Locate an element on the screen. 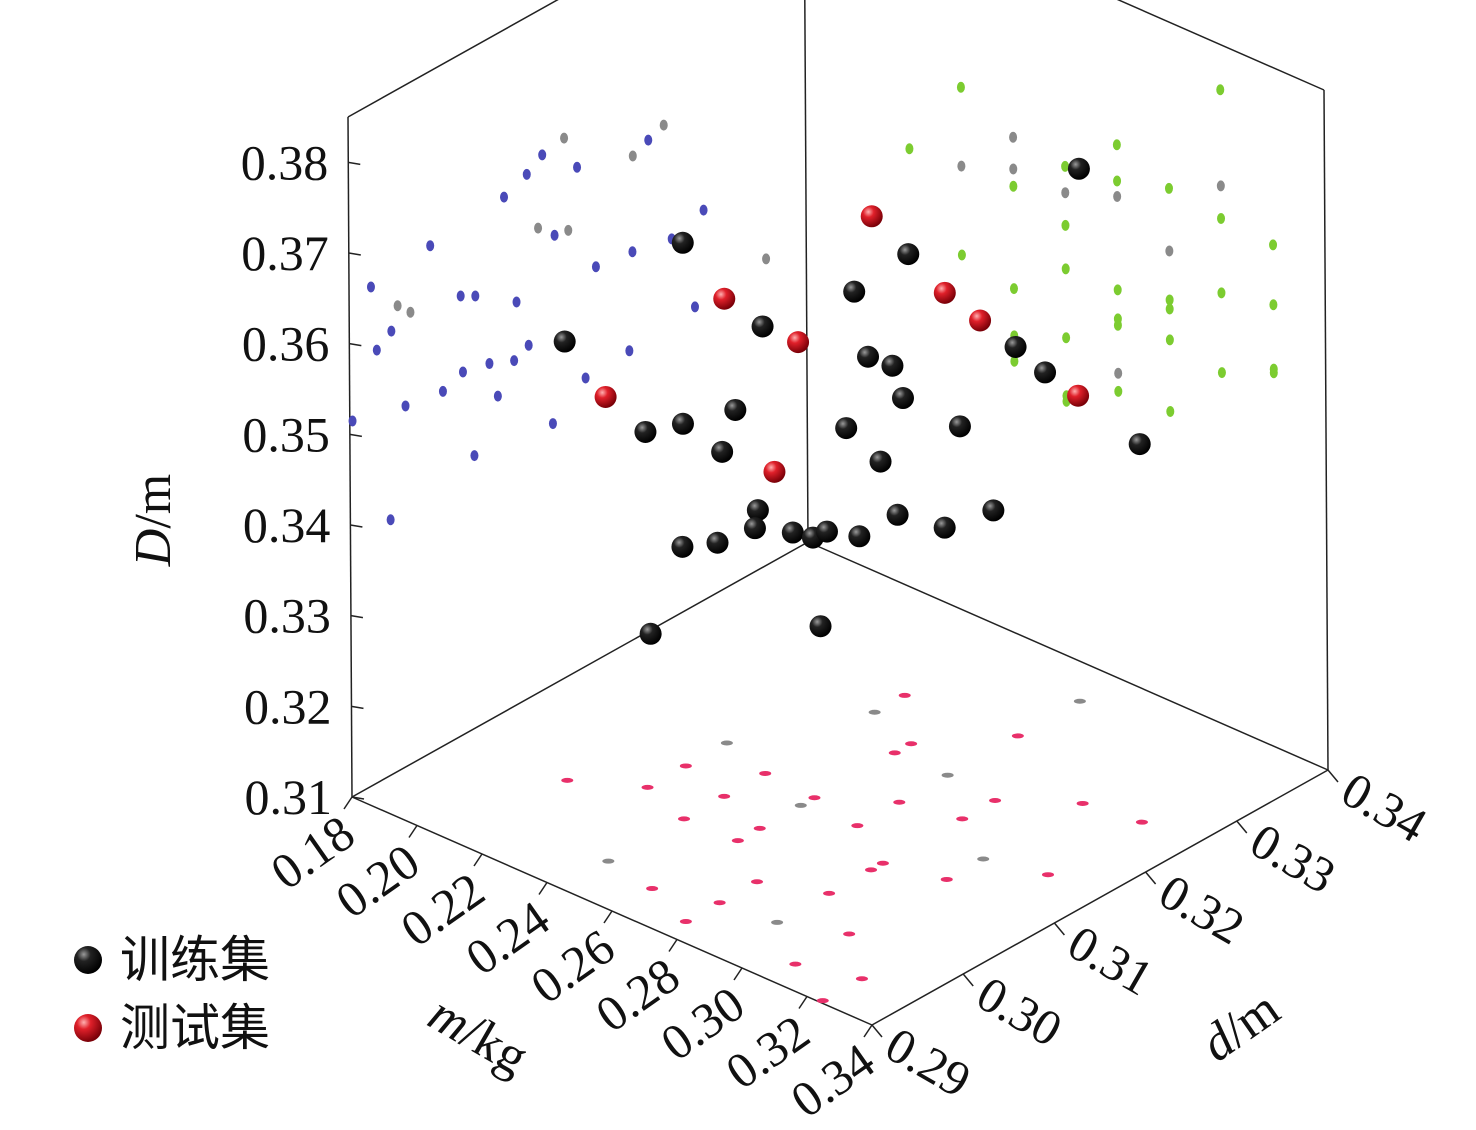  z-tick-label: 0.34 is located at coordinates (287, 525).